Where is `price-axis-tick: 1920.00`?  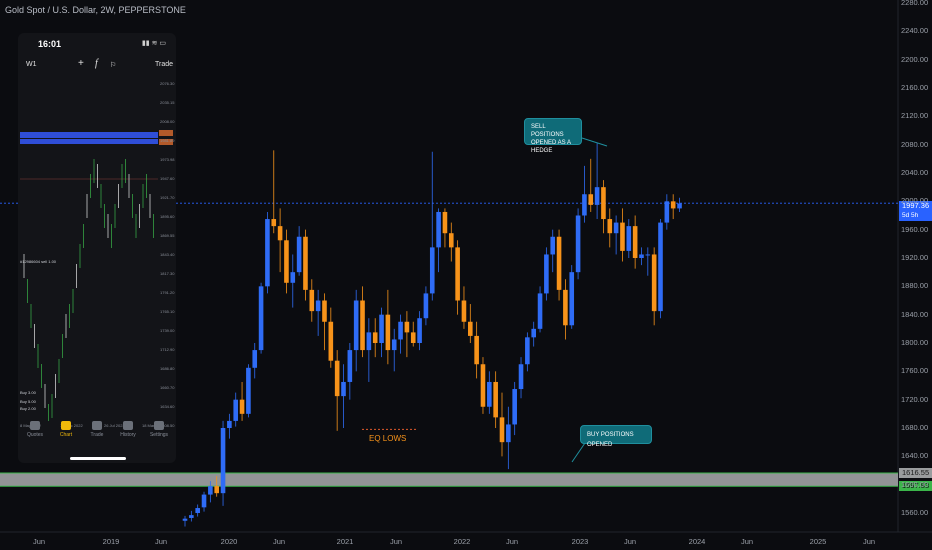 price-axis-tick: 1920.00 is located at coordinates (915, 257).